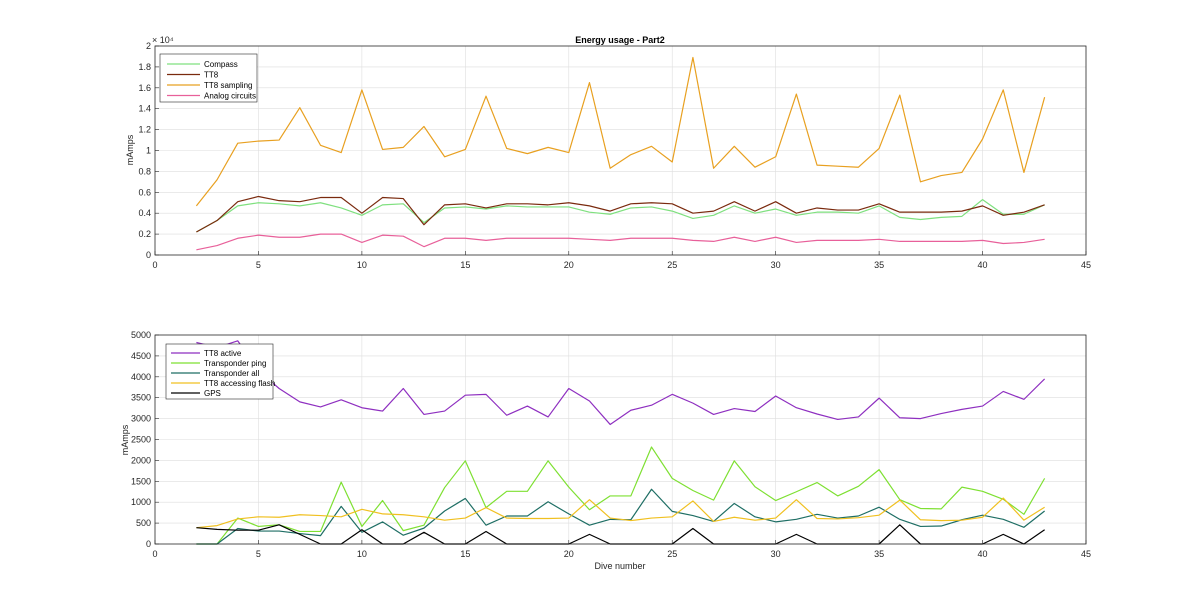 This screenshot has width=1200, height=611. I want to click on bottom-x-tick-label: 45, so click(1086, 554).